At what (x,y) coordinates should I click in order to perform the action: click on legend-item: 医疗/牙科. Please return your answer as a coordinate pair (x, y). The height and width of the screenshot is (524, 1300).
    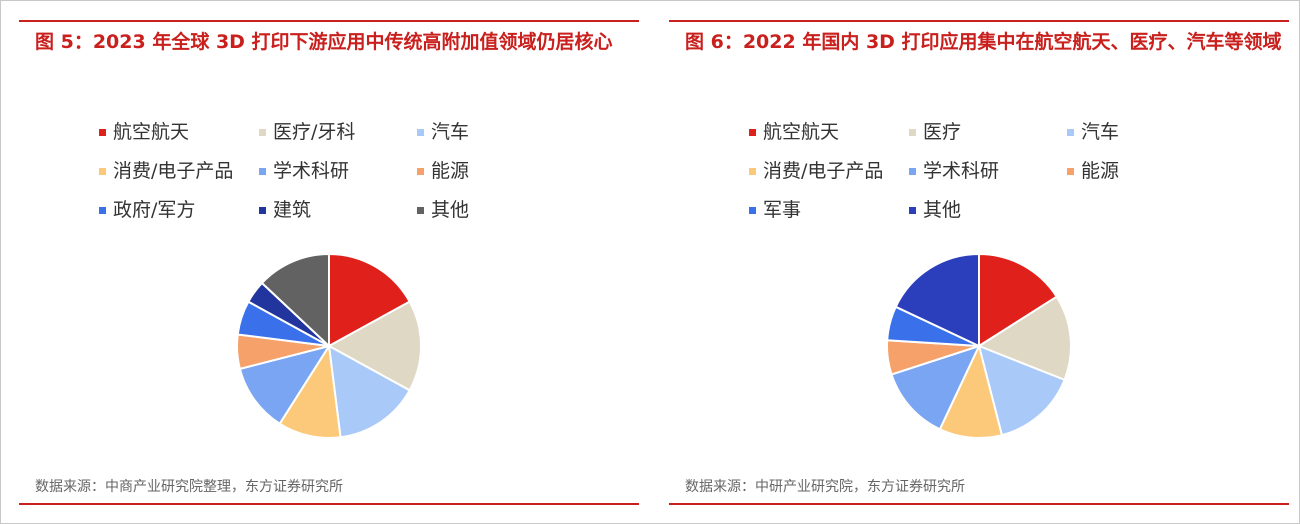
    Looking at the image, I should click on (307, 130).